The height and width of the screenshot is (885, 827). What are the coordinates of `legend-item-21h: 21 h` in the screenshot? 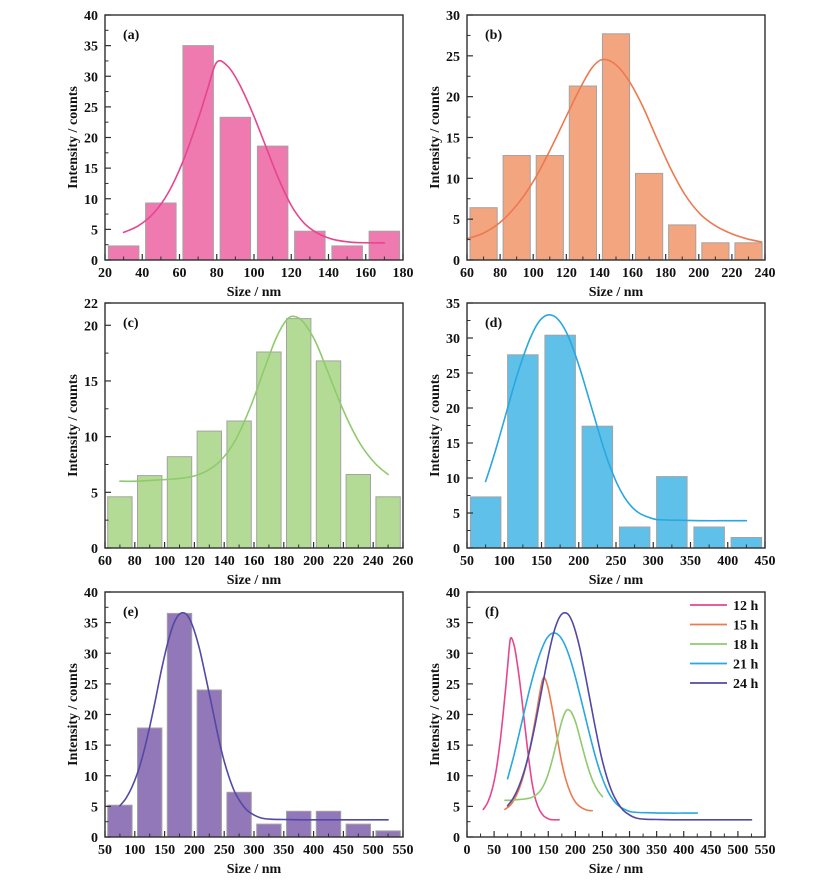 It's located at (724, 665).